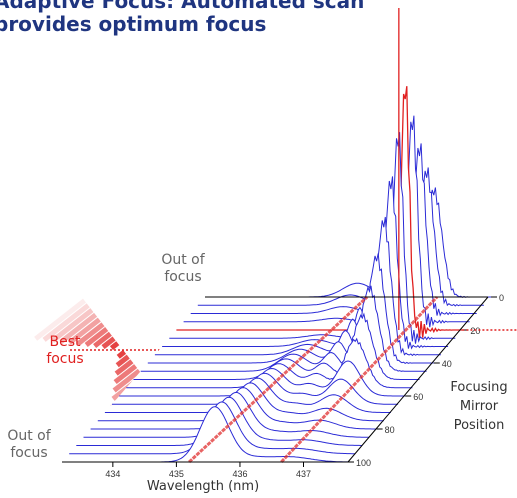 This screenshot has width=517, height=498. I want to click on x-tick-label-434: 434, so click(112, 474).